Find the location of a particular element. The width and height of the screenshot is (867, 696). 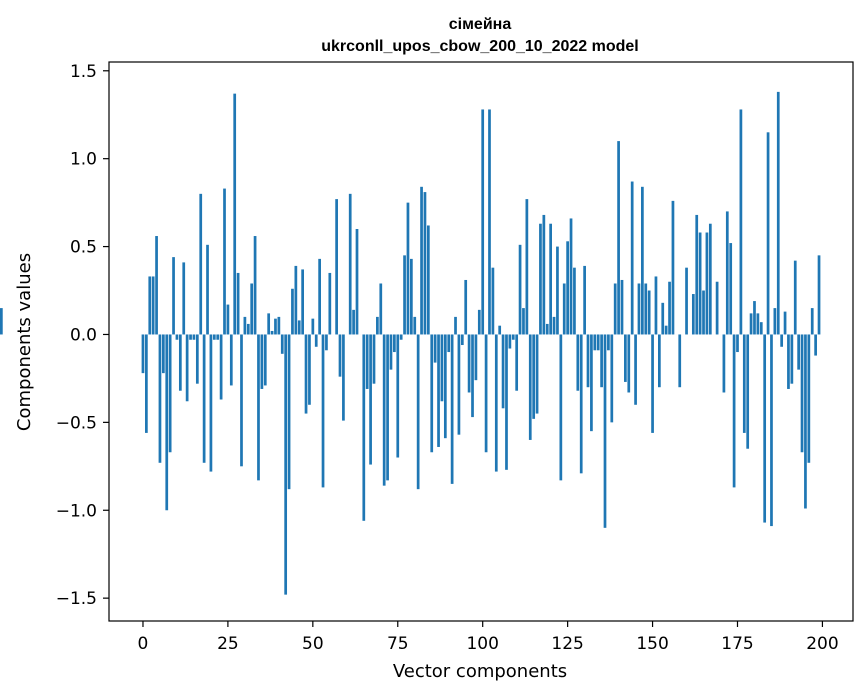

x-tick-label: 25 is located at coordinates (228, 644).